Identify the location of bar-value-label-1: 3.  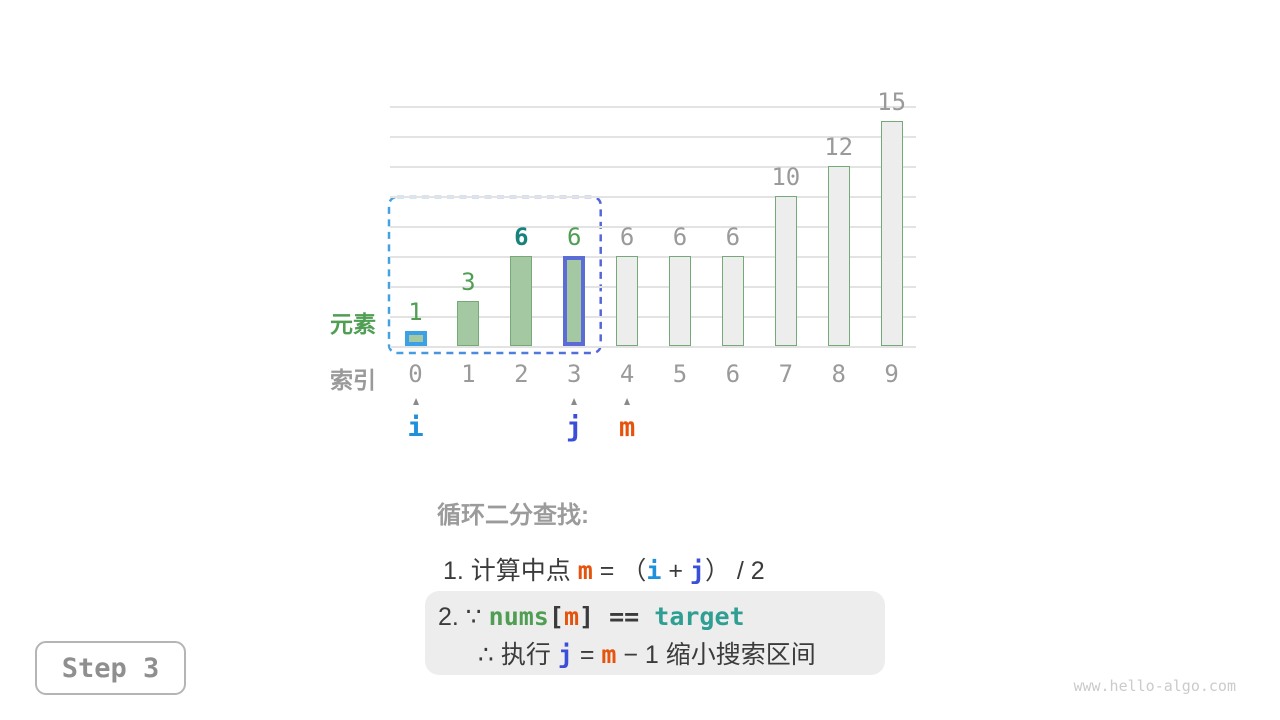
(468, 282).